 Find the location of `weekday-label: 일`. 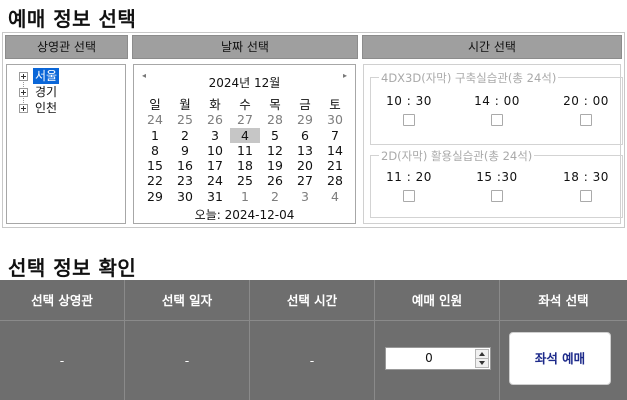

weekday-label: 일 is located at coordinates (155, 104).